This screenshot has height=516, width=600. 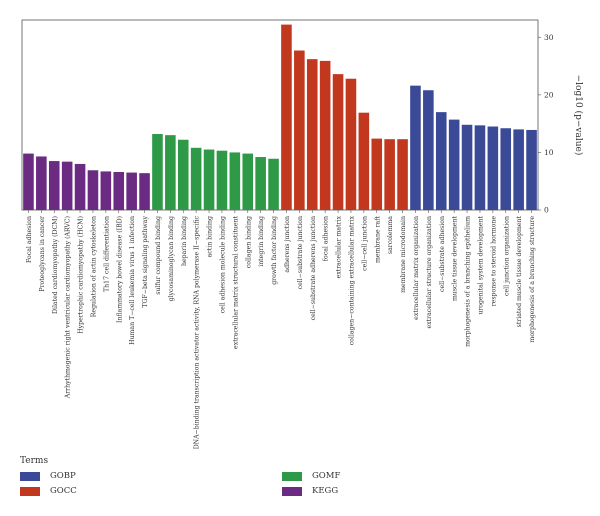 What do you see at coordinates (55, 265) in the screenshot?
I see `x-tick-label: Dilated cardiomyopathy (DCM)` at bounding box center [55, 265].